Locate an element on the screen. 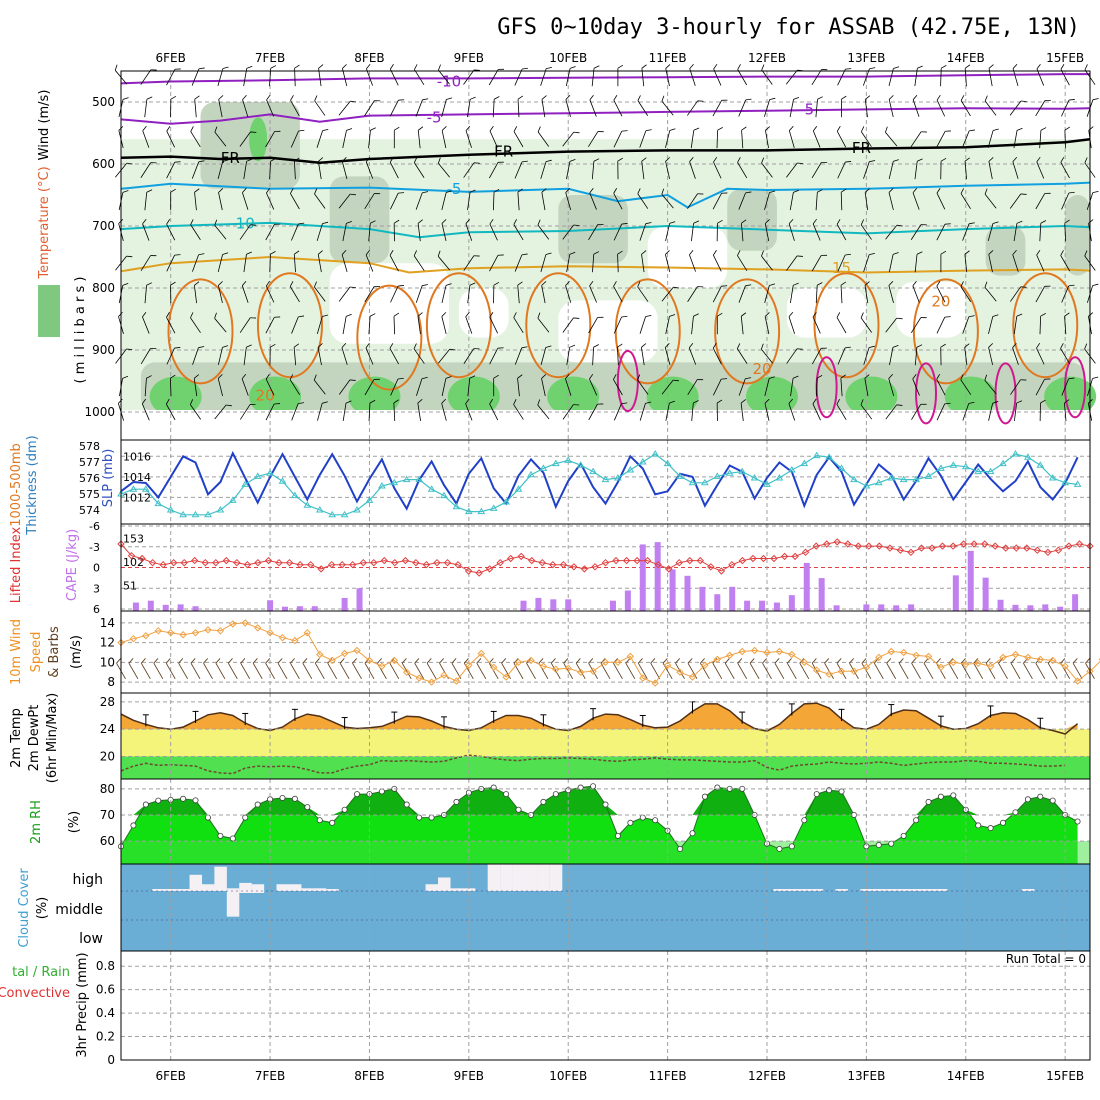  x-tick-label-bottom: 13FEB is located at coordinates (866, 1076).